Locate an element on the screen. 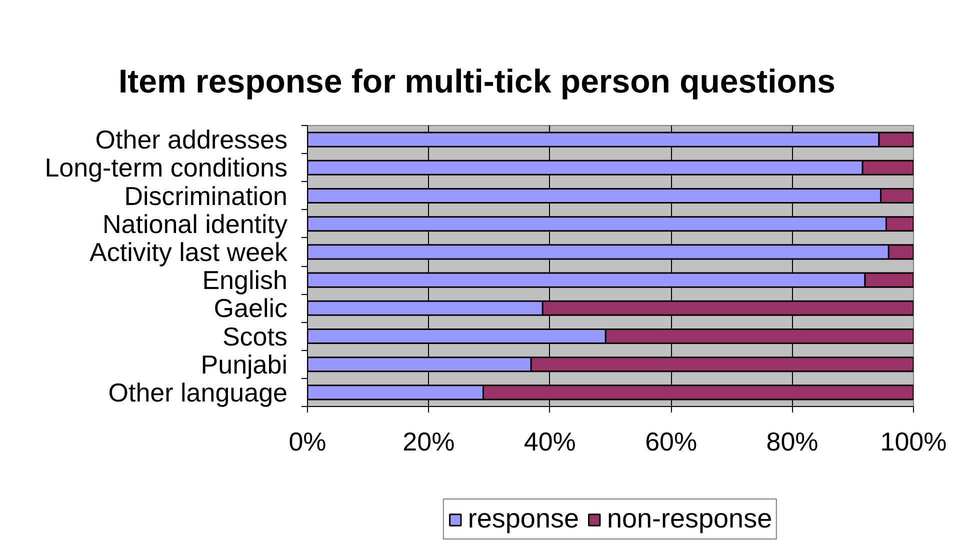  x-tick-label: 60% is located at coordinates (671, 441).